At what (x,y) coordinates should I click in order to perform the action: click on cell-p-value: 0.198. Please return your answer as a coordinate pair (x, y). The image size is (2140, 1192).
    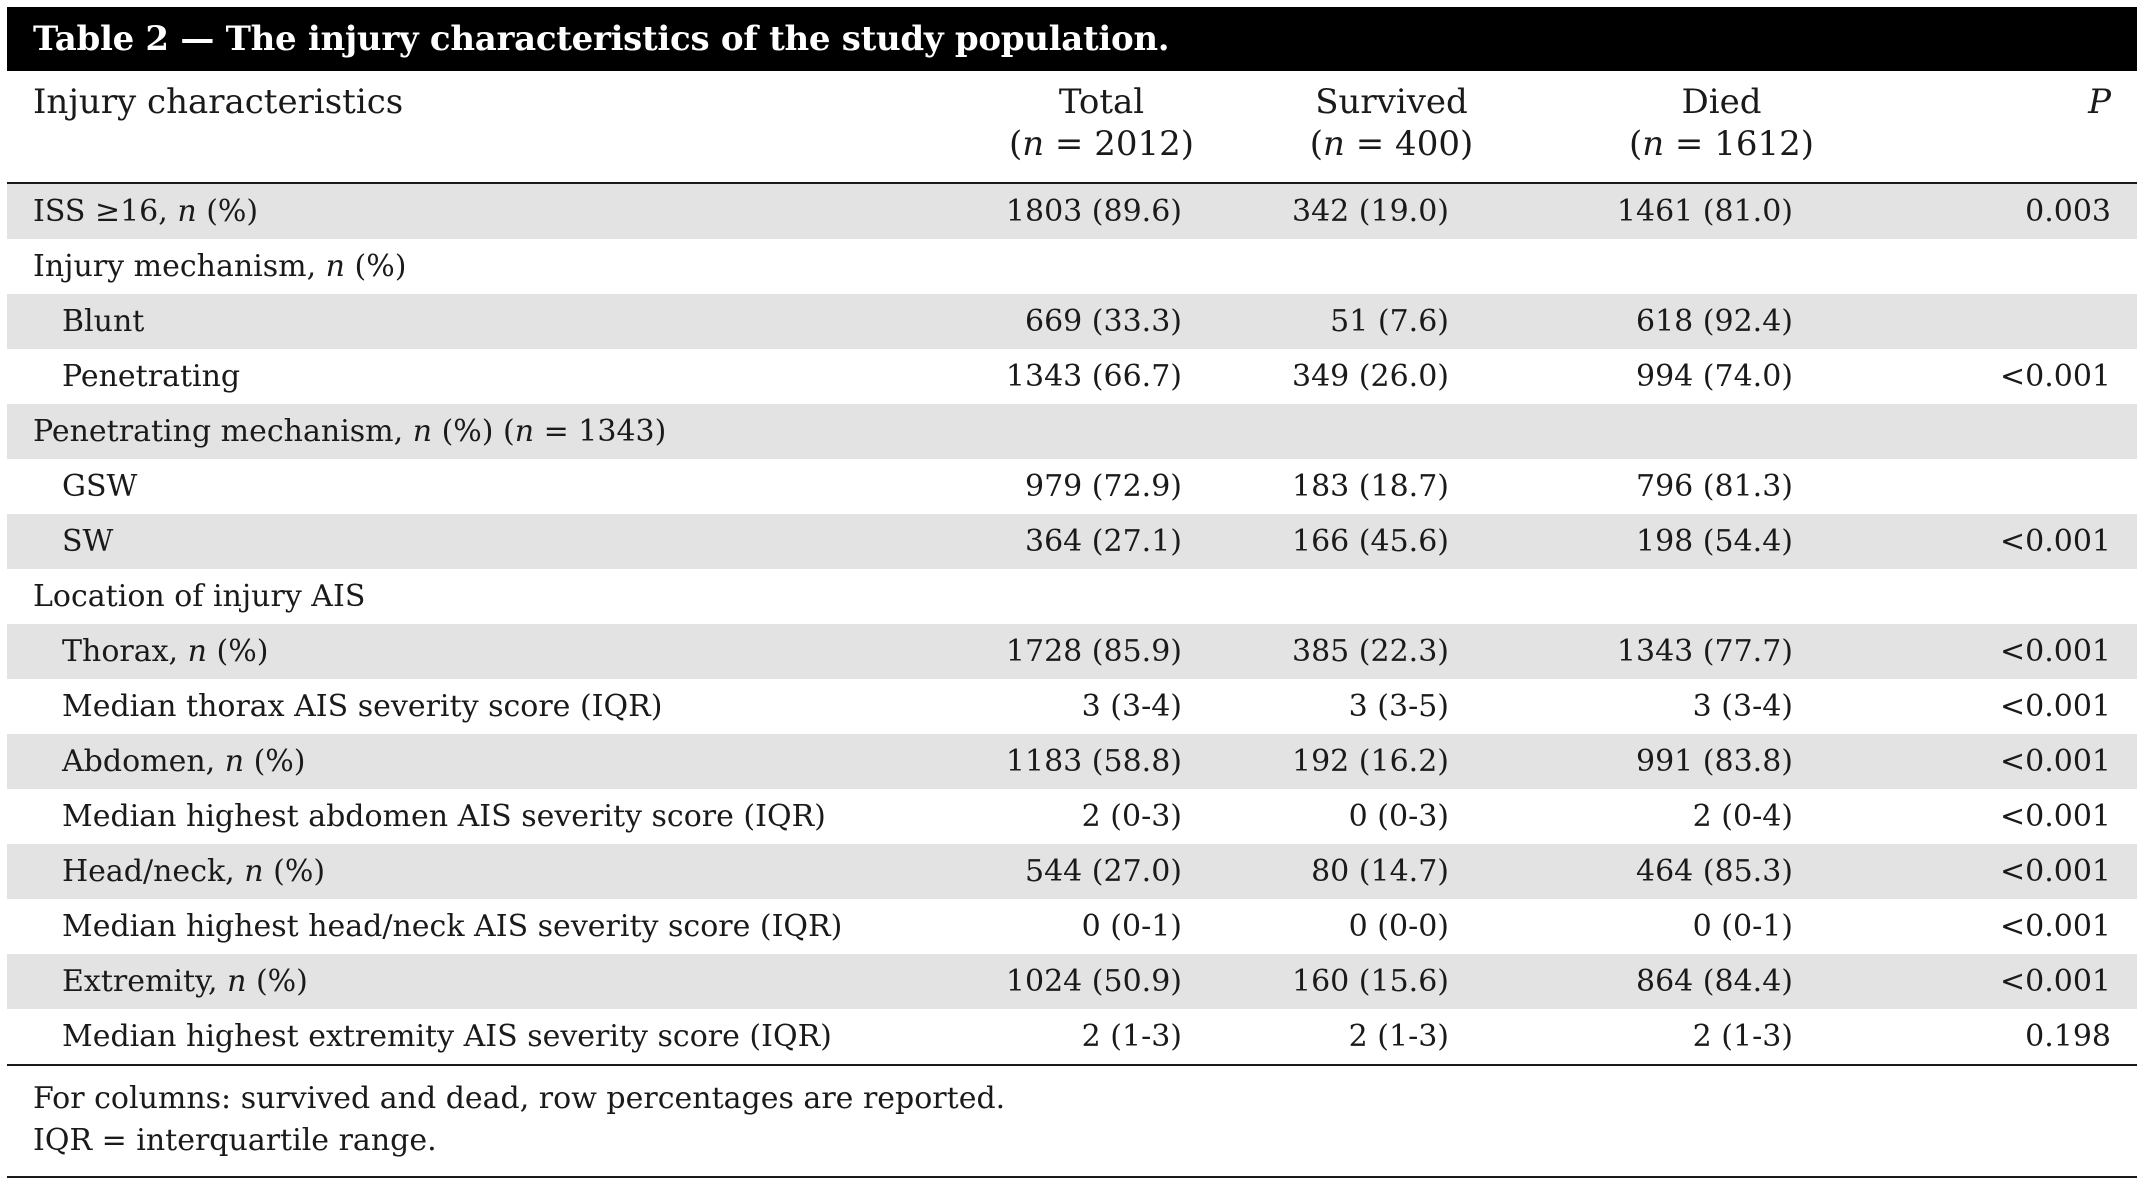
    Looking at the image, I should click on (2017, 1037).